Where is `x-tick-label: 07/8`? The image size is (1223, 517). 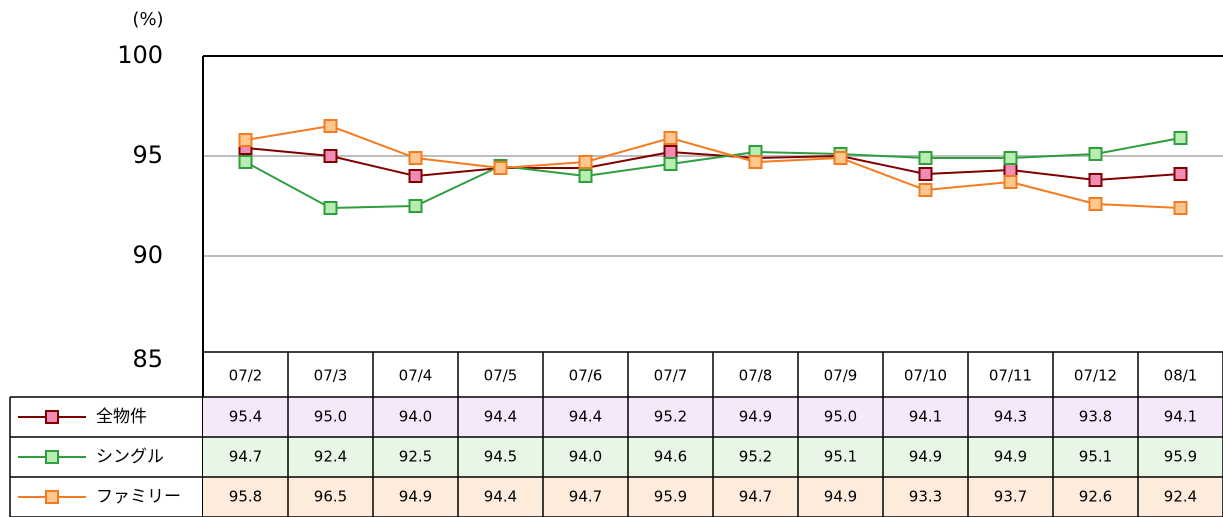 x-tick-label: 07/8 is located at coordinates (756, 376).